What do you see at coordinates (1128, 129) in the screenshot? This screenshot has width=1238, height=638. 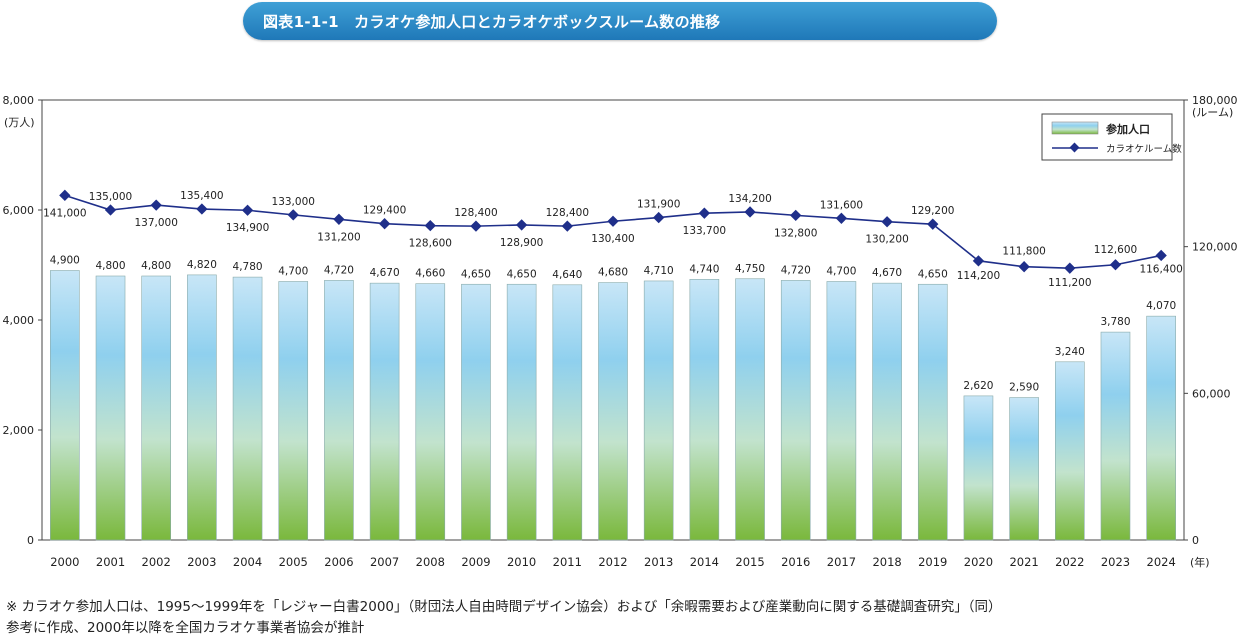 I see `legend-bar-label: 参加人口` at bounding box center [1128, 129].